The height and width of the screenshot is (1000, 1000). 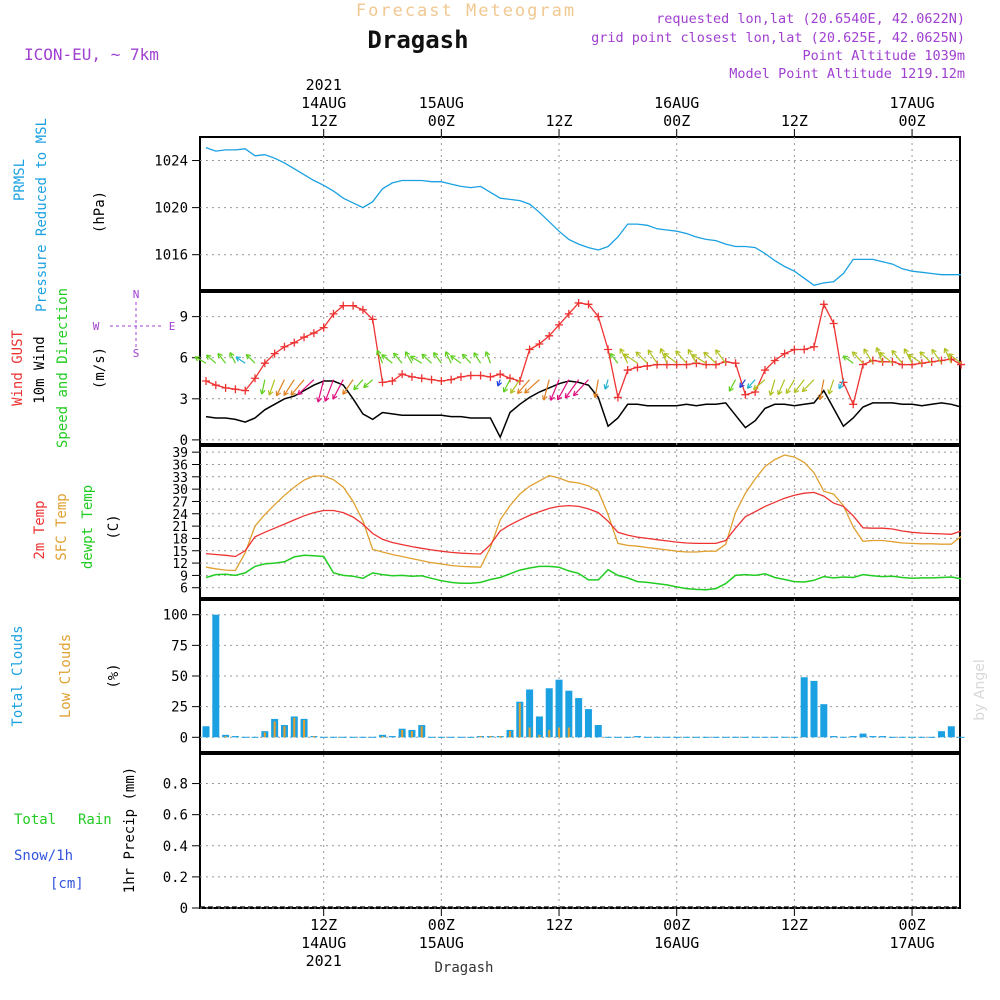 I want to click on y-tick-label: 12, so click(x=180, y=564).